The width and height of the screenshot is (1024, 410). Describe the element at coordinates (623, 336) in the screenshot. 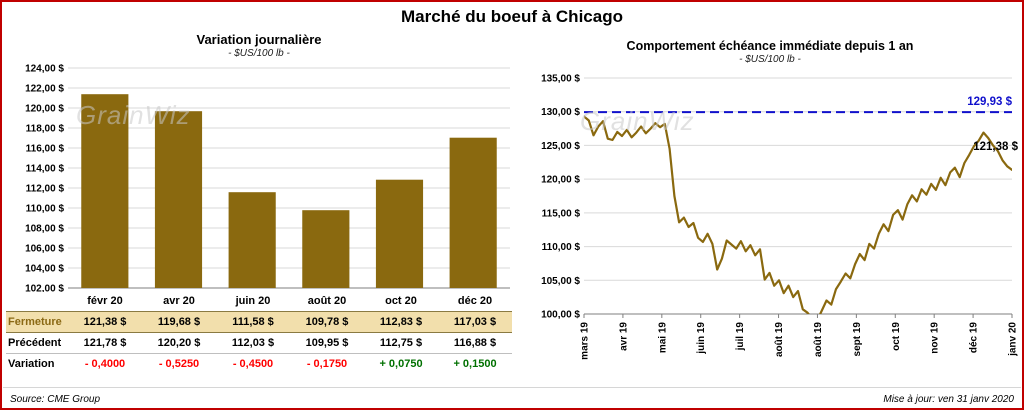

I see `x-tick-label: avr 19` at that location.